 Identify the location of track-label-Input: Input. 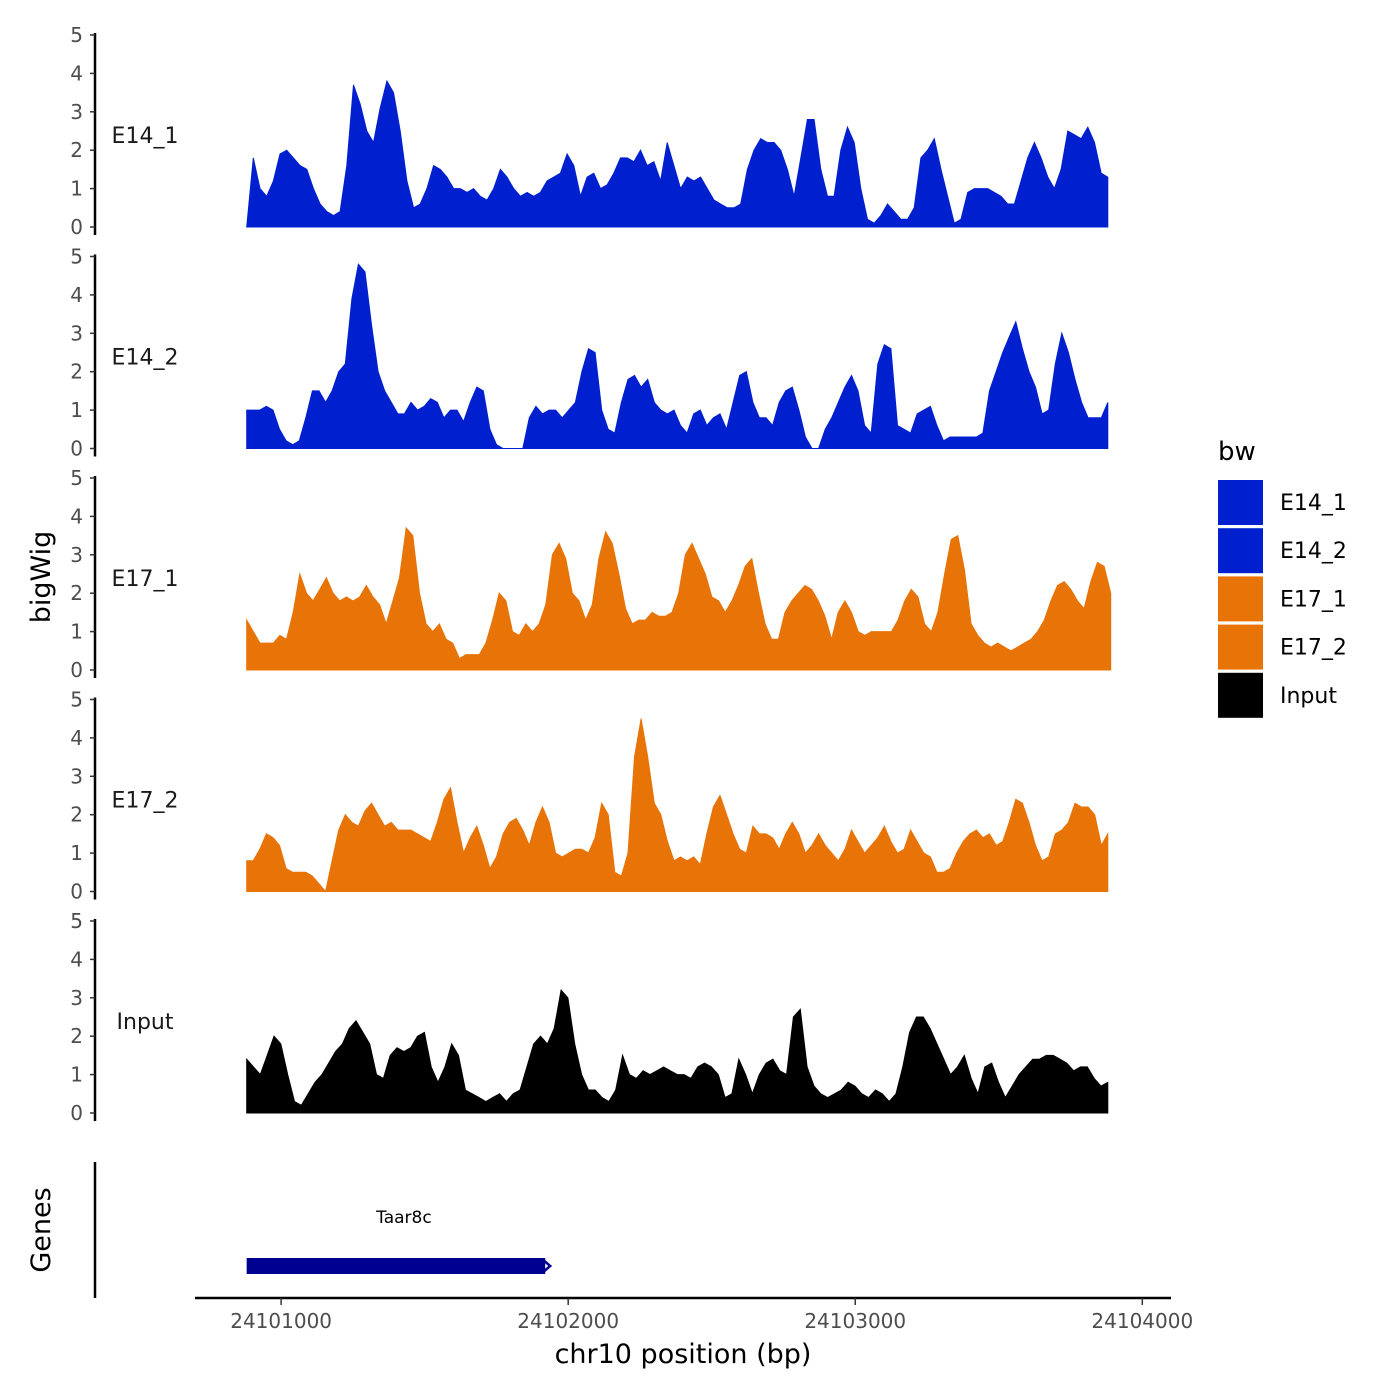
(145, 1022).